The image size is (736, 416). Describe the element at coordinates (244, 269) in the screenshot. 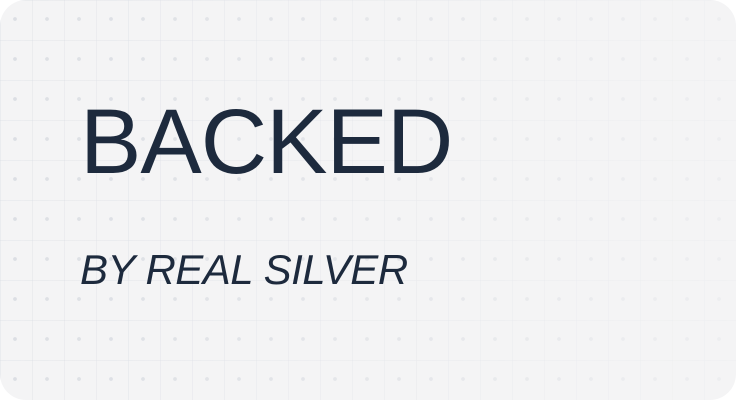

I see `subline: BY REAL SILVER` at that location.